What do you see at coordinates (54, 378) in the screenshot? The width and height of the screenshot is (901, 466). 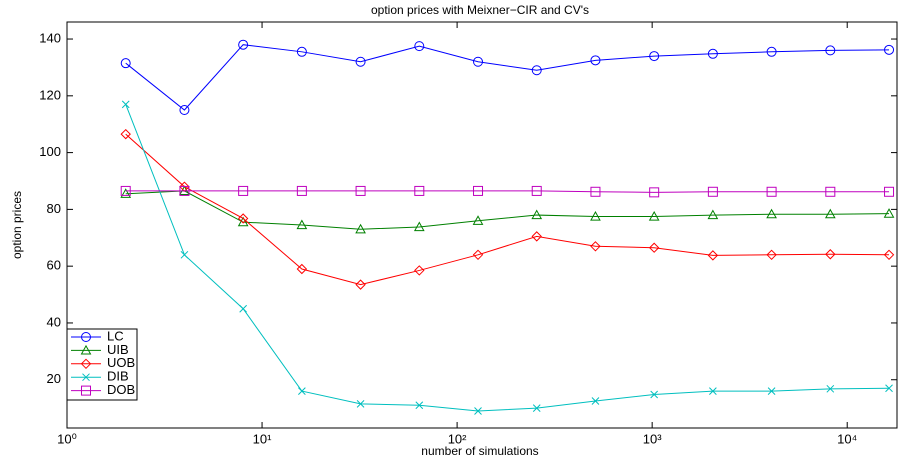 I see `y-tick-label: 20` at bounding box center [54, 378].